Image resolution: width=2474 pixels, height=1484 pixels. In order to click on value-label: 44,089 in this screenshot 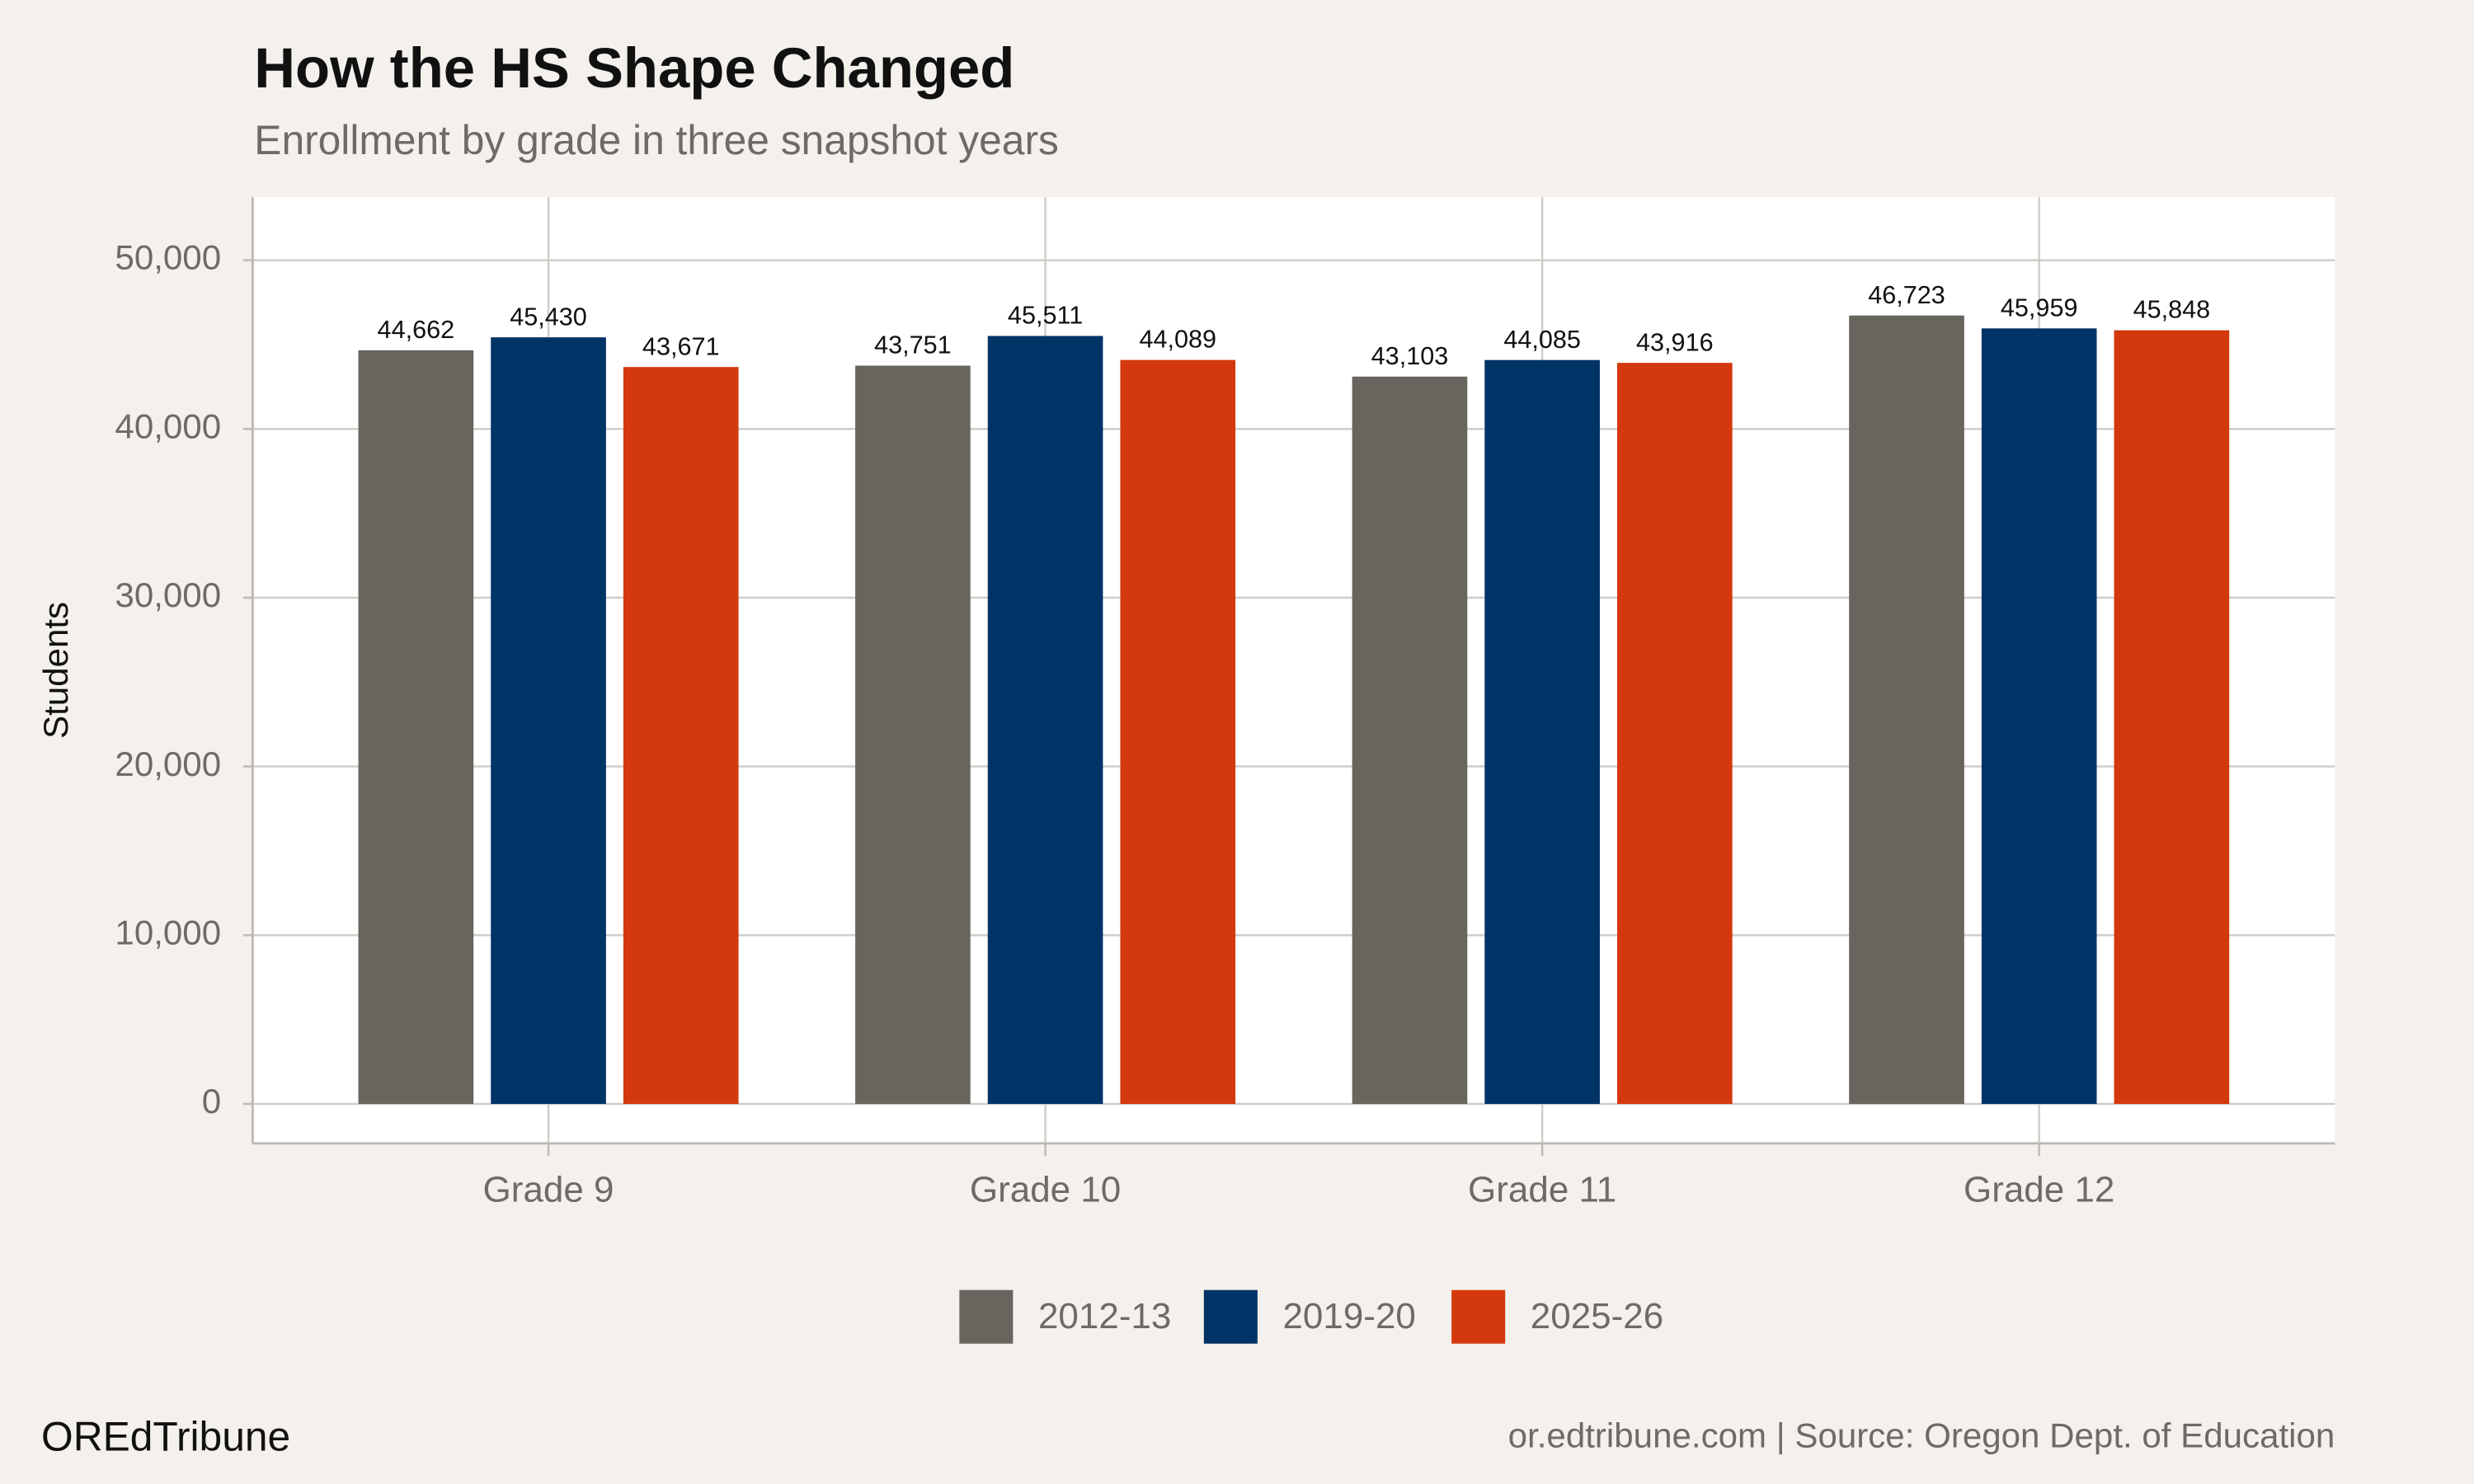, I will do `click(1177, 340)`.